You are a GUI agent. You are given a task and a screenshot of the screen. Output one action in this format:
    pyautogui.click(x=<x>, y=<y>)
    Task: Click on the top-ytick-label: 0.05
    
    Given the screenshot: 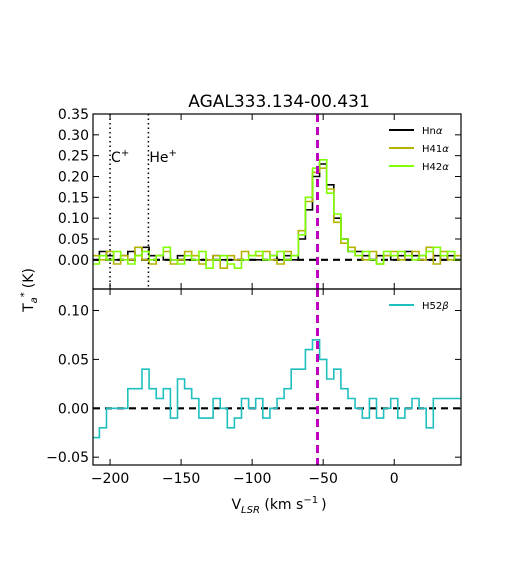 What is the action you would take?
    pyautogui.click(x=73, y=240)
    